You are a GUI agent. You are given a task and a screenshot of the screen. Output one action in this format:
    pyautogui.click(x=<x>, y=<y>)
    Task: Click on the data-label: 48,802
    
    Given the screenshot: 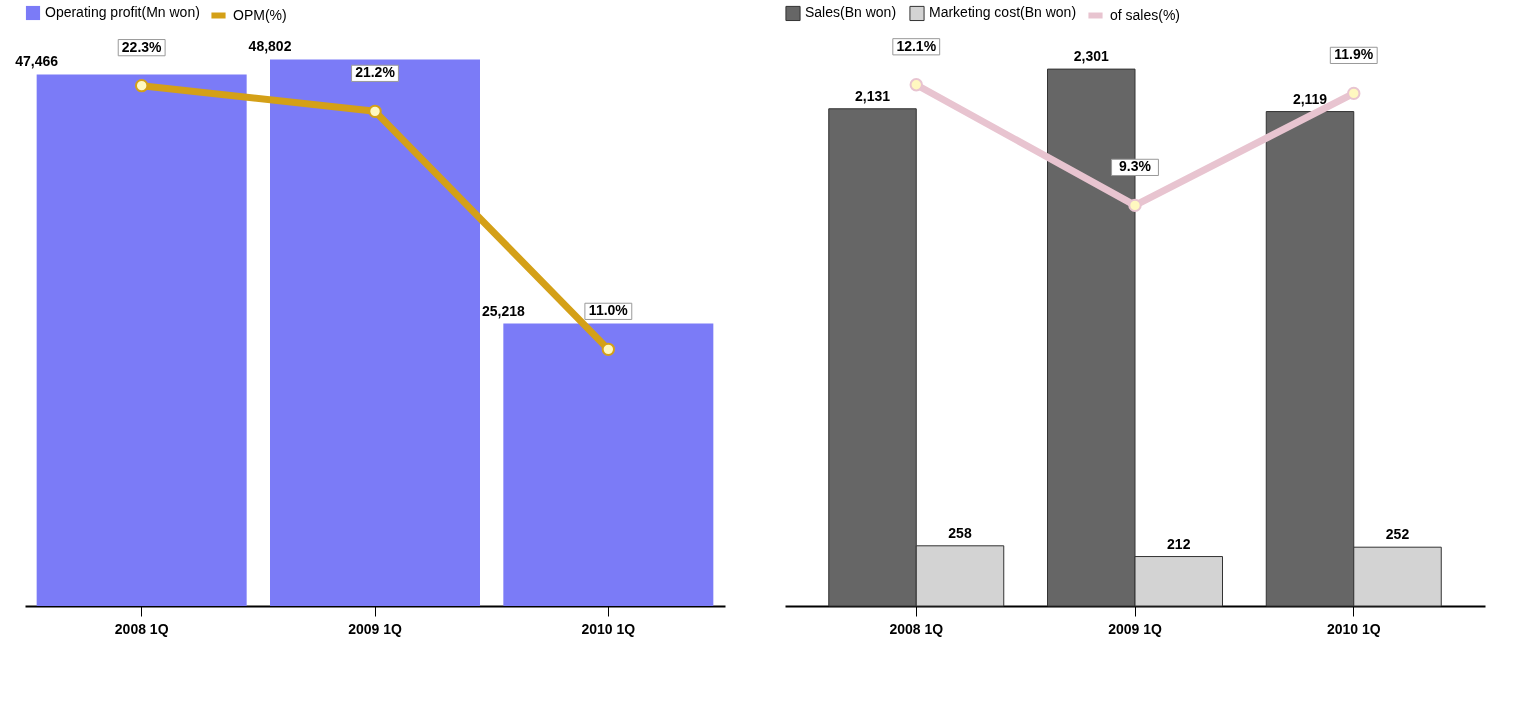 What is the action you would take?
    pyautogui.click(x=270, y=46)
    